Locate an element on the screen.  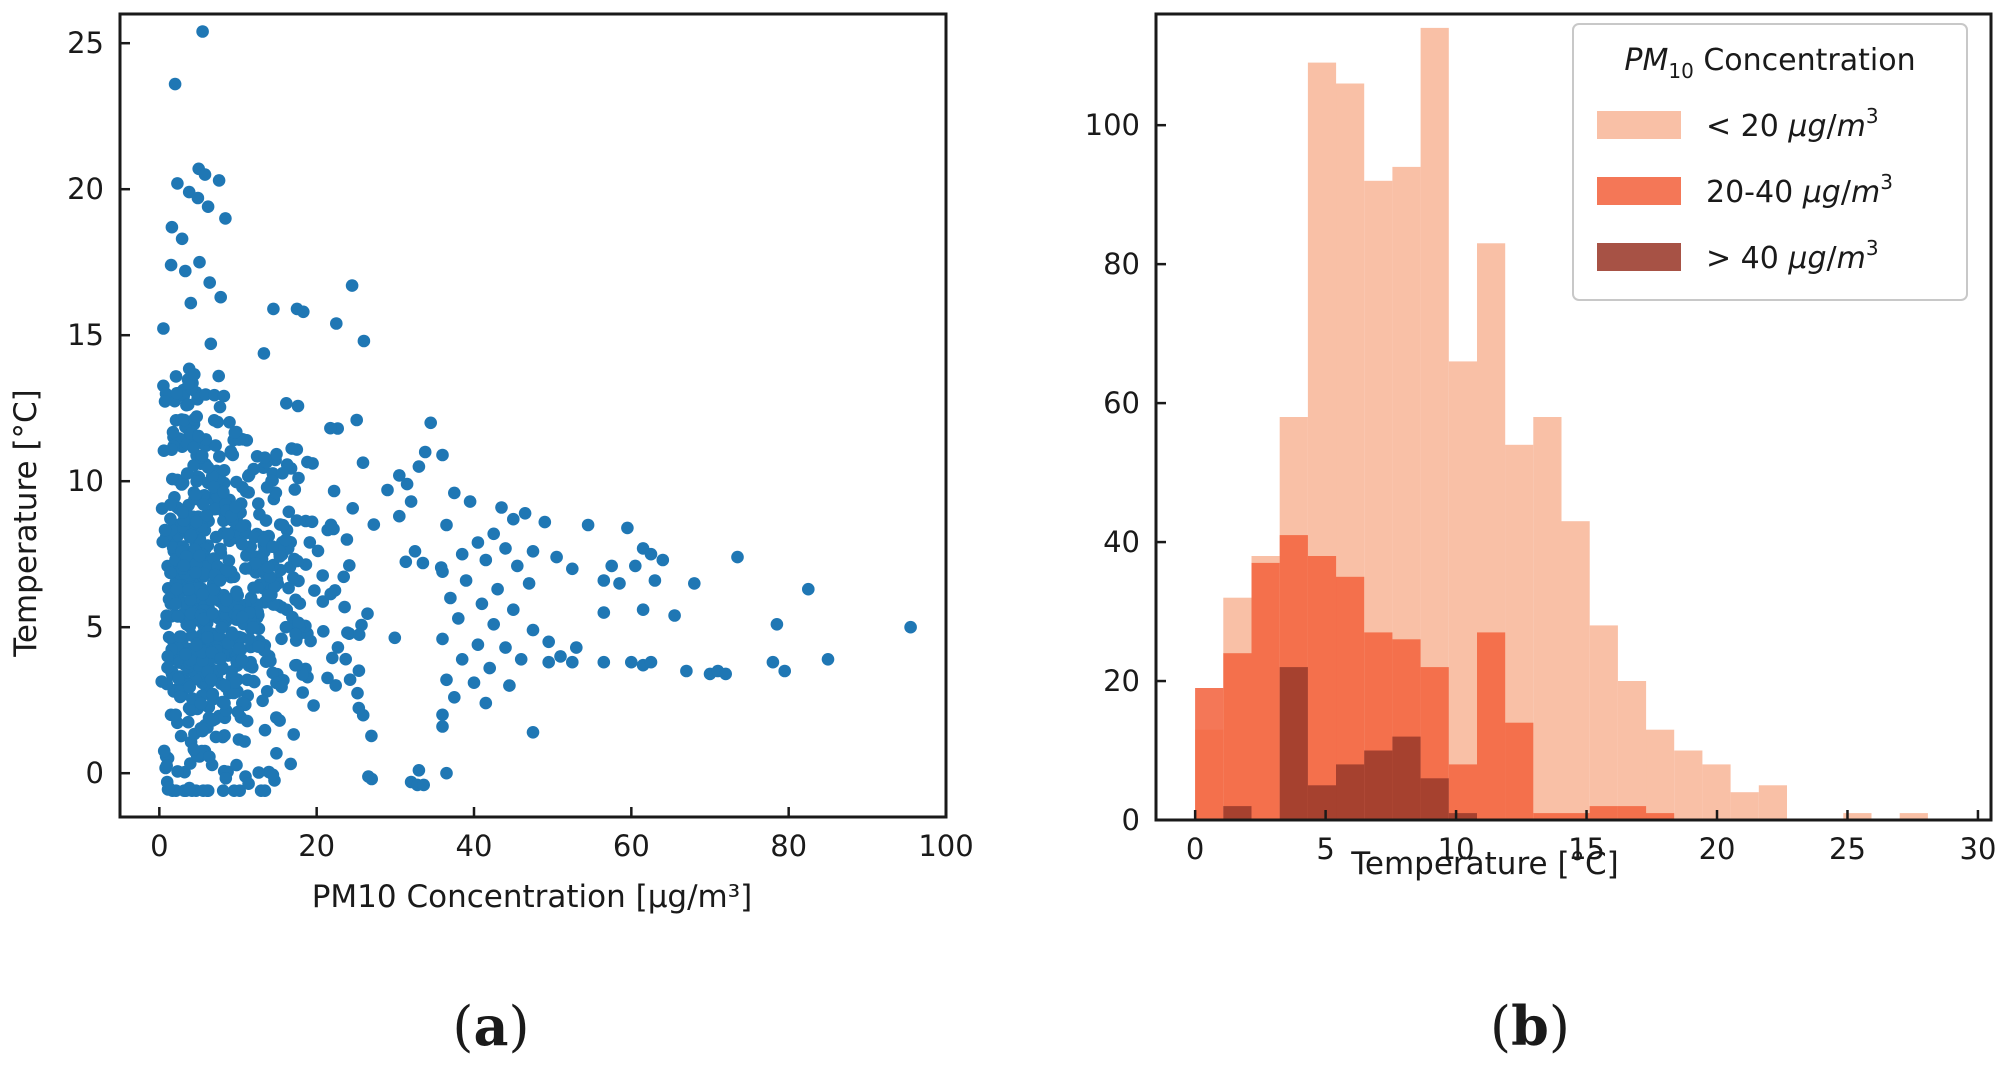
histogram-x-axis-label: Temperature [°C] is located at coordinates (1484, 864).